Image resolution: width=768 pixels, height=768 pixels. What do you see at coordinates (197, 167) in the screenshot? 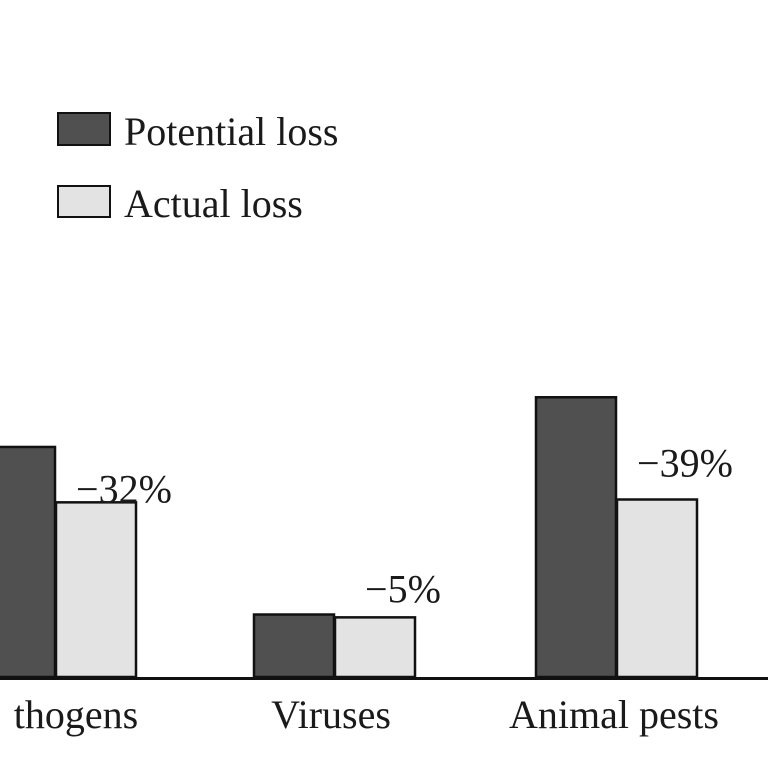
I see `legend: Potential loss Actual loss` at bounding box center [197, 167].